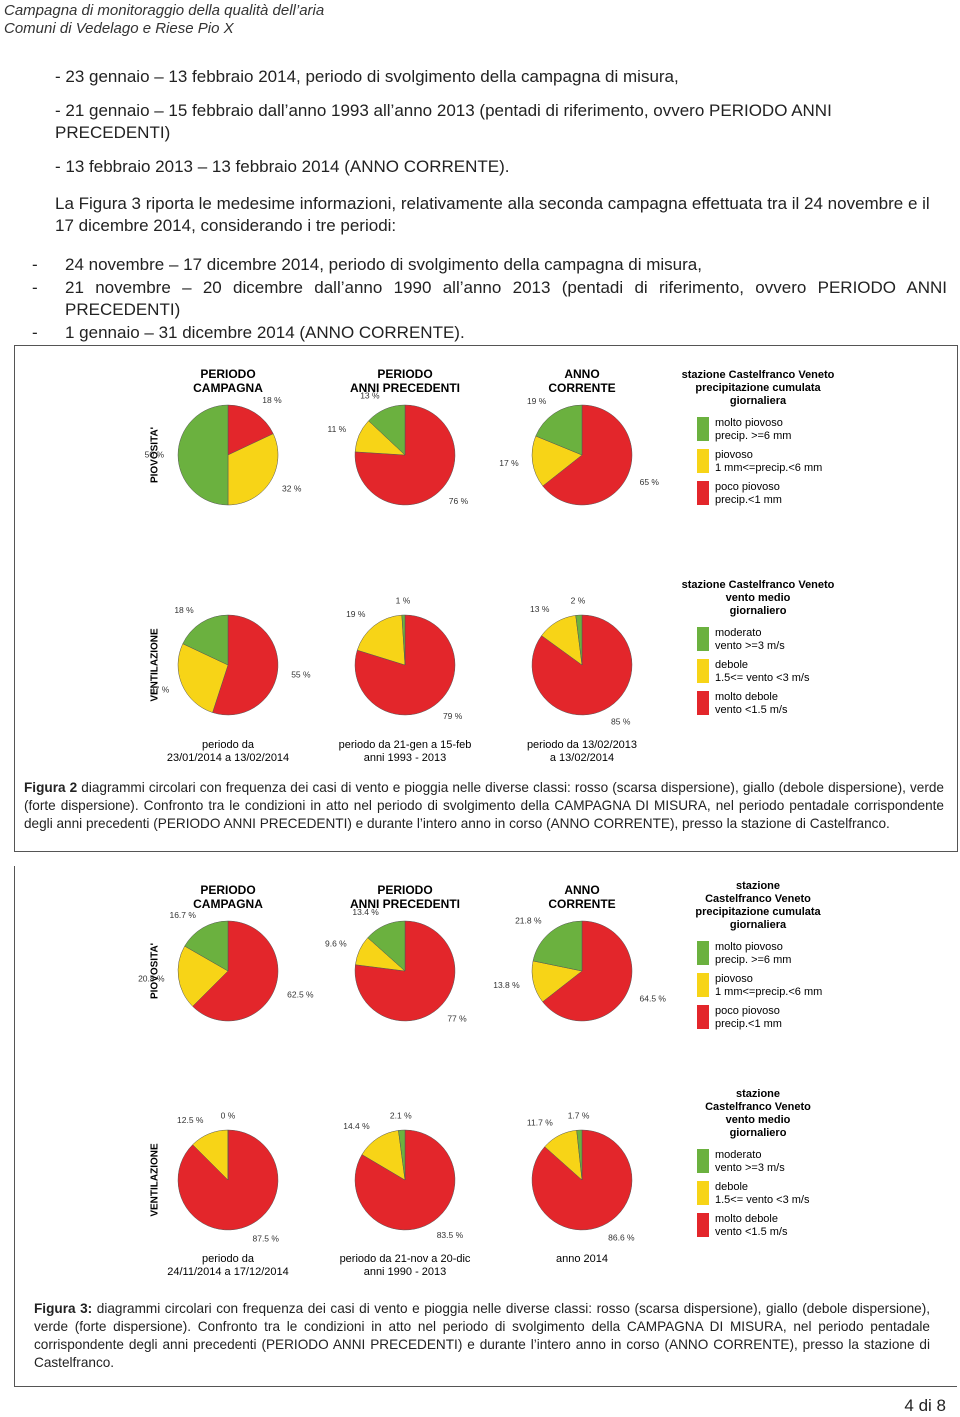  What do you see at coordinates (582, 1259) in the screenshot?
I see `period-label: anno 2014` at bounding box center [582, 1259].